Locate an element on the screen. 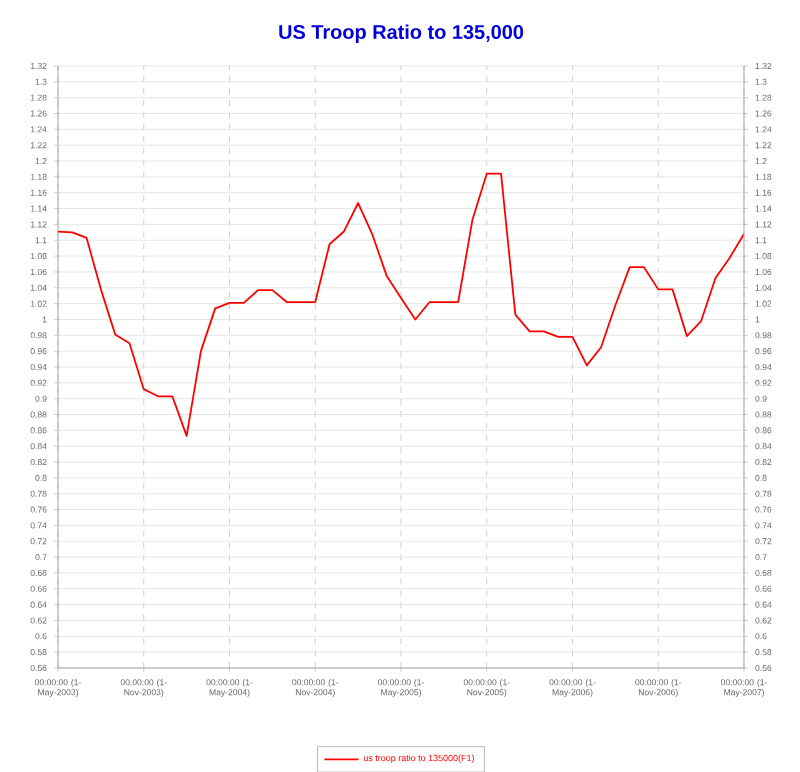 The height and width of the screenshot is (772, 800). chart-title: US Troop Ratio to 135,000 is located at coordinates (401, 33).